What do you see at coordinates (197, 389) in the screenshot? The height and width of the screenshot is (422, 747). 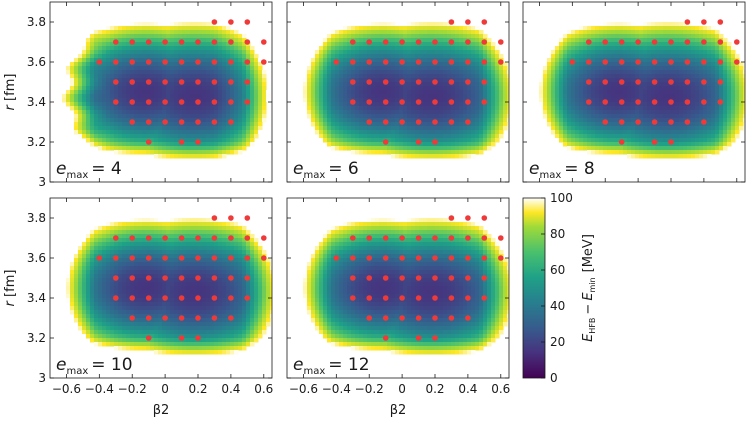 I see `x-tick-label: 0.2` at bounding box center [197, 389].